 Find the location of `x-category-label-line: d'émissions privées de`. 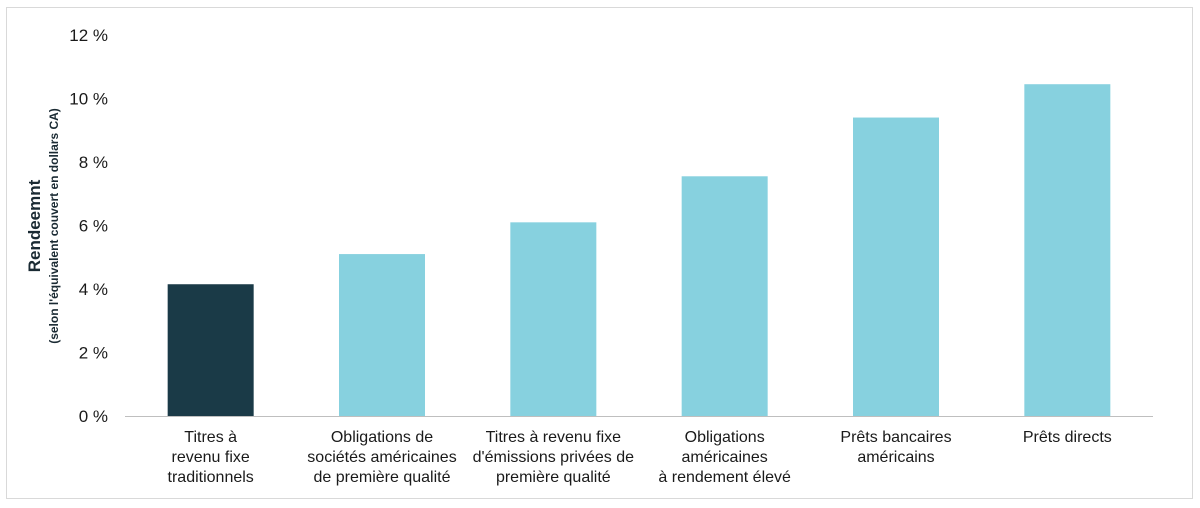

x-category-label-line: d'émissions privées de is located at coordinates (553, 457).